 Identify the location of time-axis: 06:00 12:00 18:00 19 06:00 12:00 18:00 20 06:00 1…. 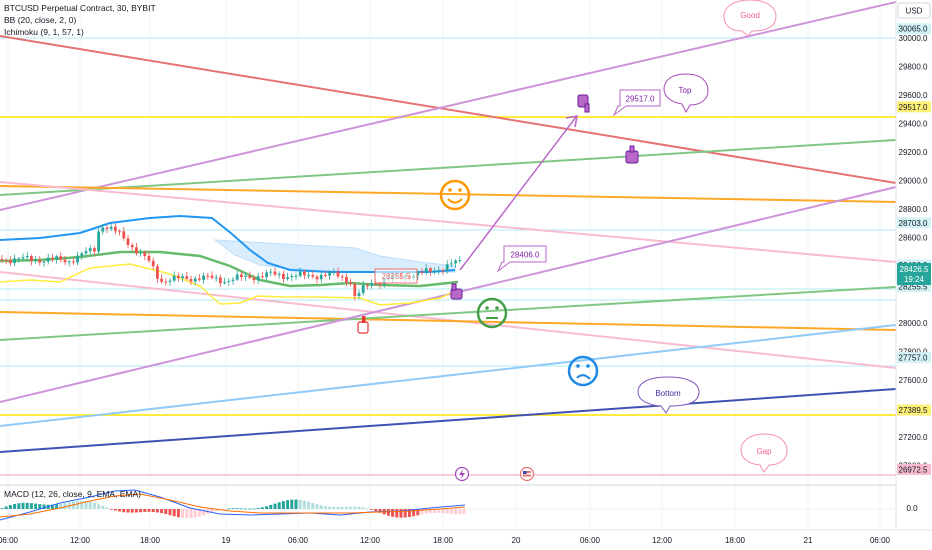
(445, 540).